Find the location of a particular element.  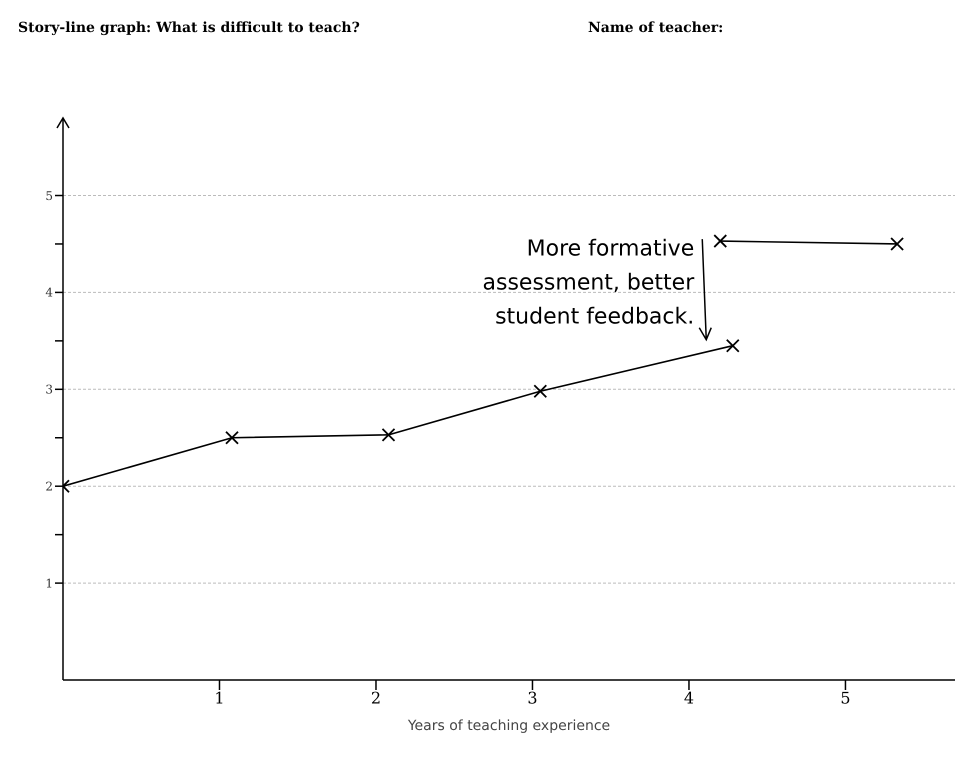

x-tick-label: 2 is located at coordinates (376, 698).